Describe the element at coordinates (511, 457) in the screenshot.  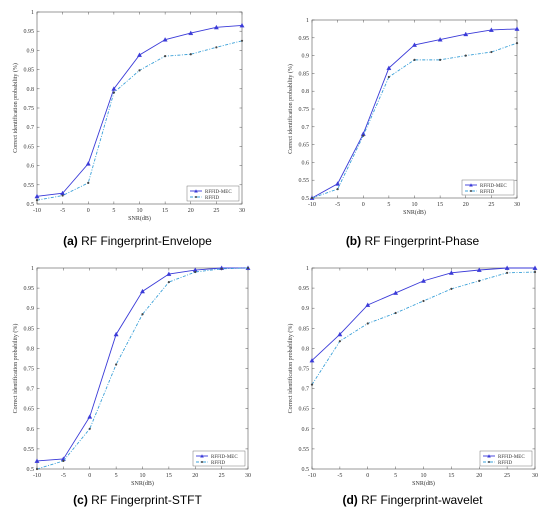
I see `wavelet-legend-label: RFFID-MEC` at that location.